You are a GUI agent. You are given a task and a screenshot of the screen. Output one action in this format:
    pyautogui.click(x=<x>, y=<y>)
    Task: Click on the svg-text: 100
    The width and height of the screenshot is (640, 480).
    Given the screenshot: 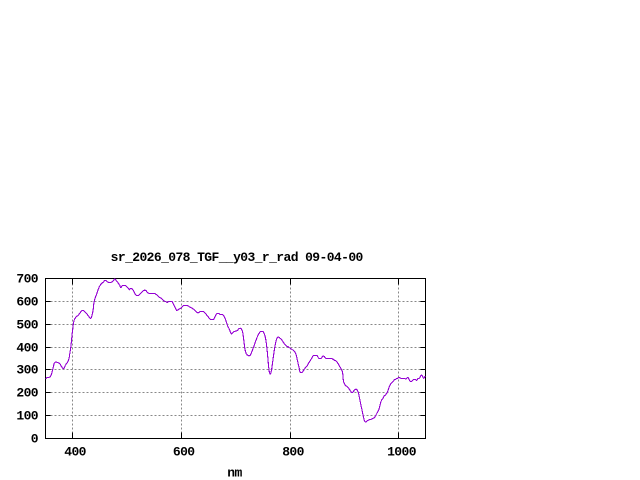 What is the action you would take?
    pyautogui.click(x=27, y=416)
    